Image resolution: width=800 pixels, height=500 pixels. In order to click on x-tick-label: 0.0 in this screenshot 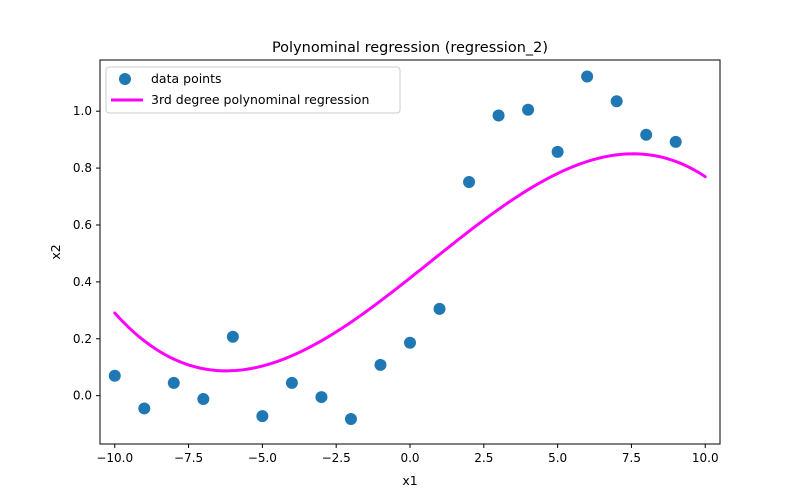, I will do `click(409, 458)`.